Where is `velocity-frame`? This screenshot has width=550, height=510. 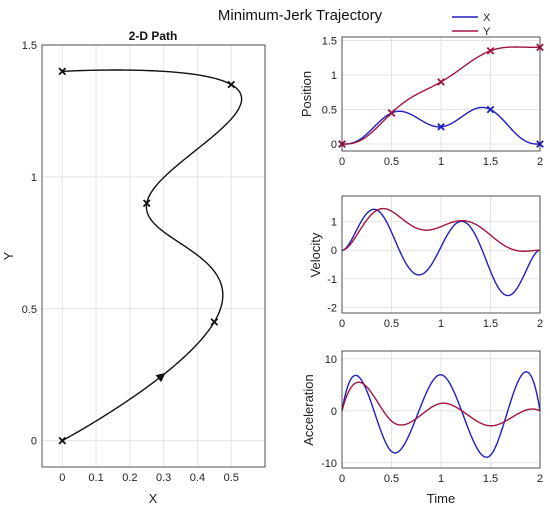
velocity-frame is located at coordinates (441, 254).